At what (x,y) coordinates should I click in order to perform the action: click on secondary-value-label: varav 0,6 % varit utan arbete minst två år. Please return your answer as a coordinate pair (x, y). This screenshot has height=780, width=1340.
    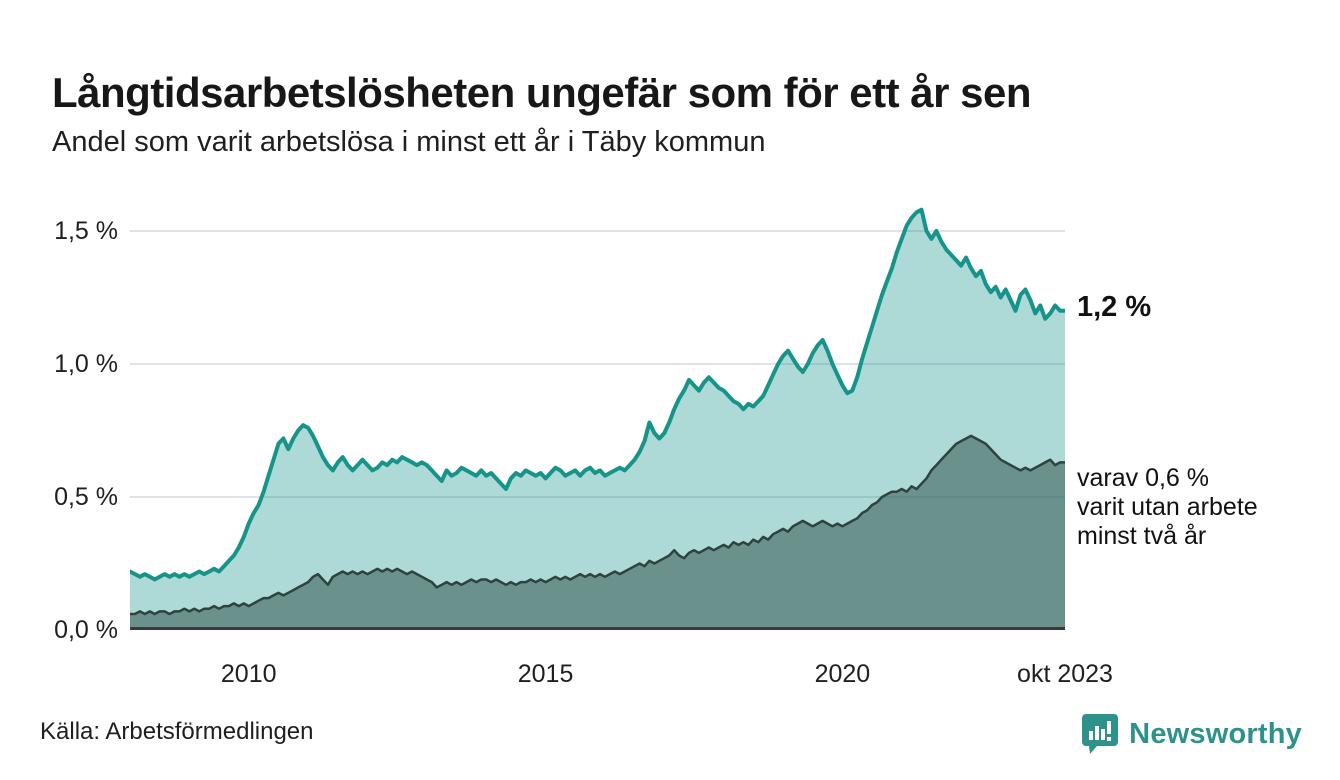
    Looking at the image, I should click on (1167, 507).